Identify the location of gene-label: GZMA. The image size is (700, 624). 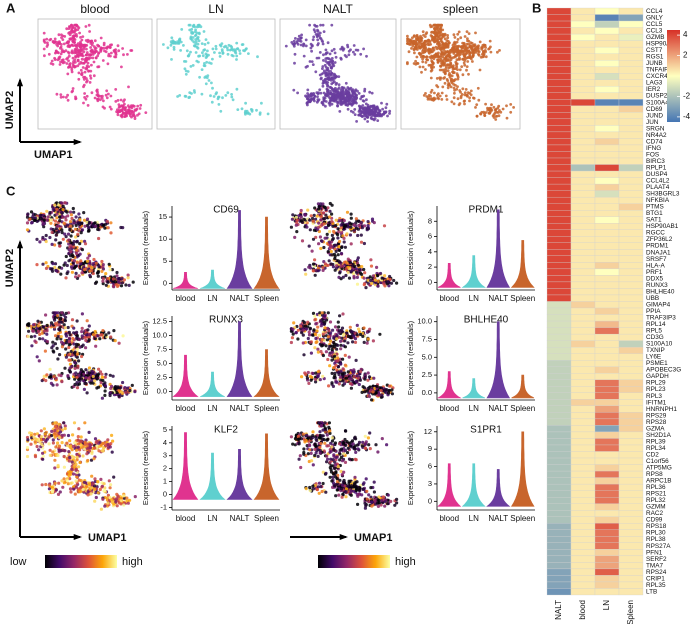
(655, 428).